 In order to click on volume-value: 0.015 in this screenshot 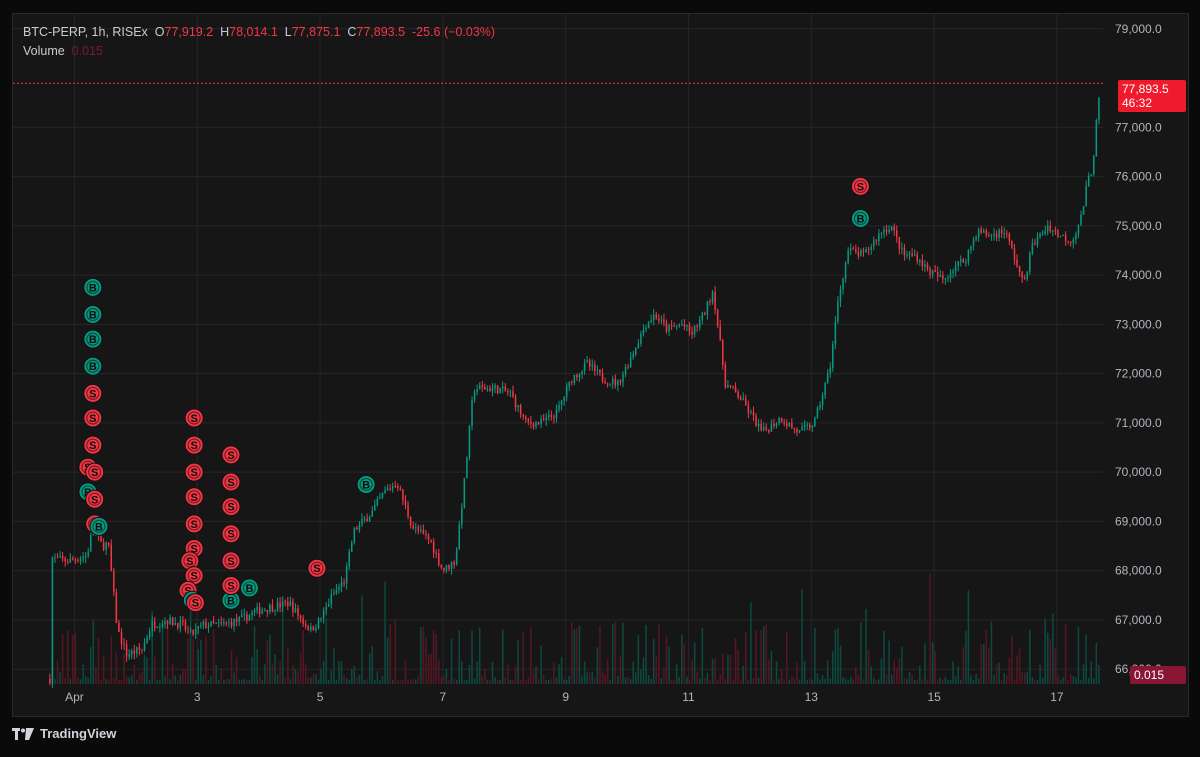, I will do `click(87, 51)`.